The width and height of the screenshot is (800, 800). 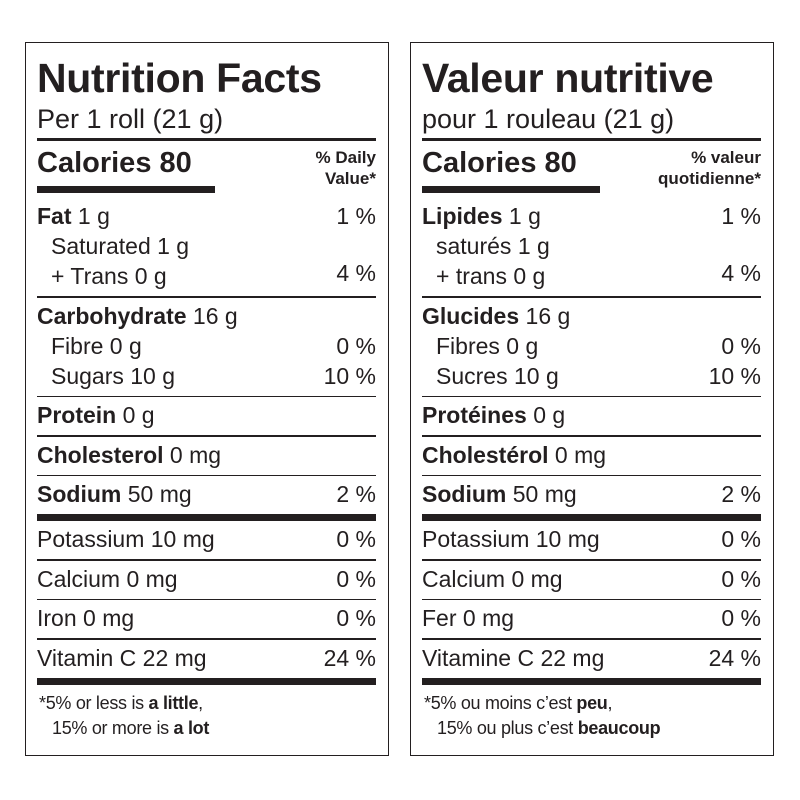 I want to click on nutrient-group: Sodium 50 mg 2 %, so click(x=206, y=495).